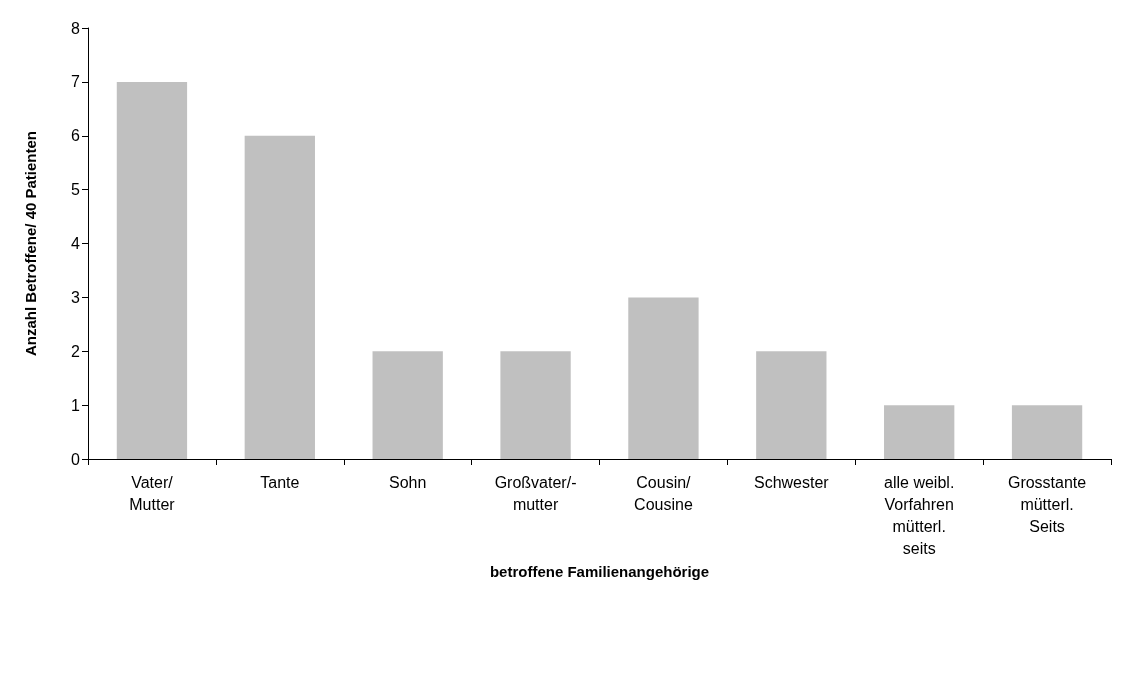 This screenshot has width=1129, height=679. I want to click on y-tick-label: 3, so click(76, 297).